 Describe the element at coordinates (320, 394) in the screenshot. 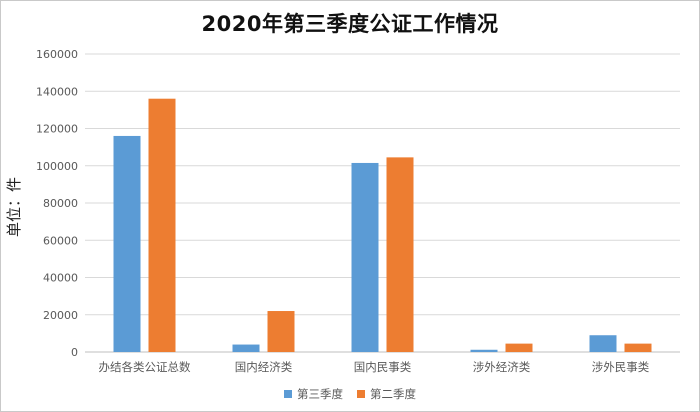

I see `legend-label: 第三季度` at that location.